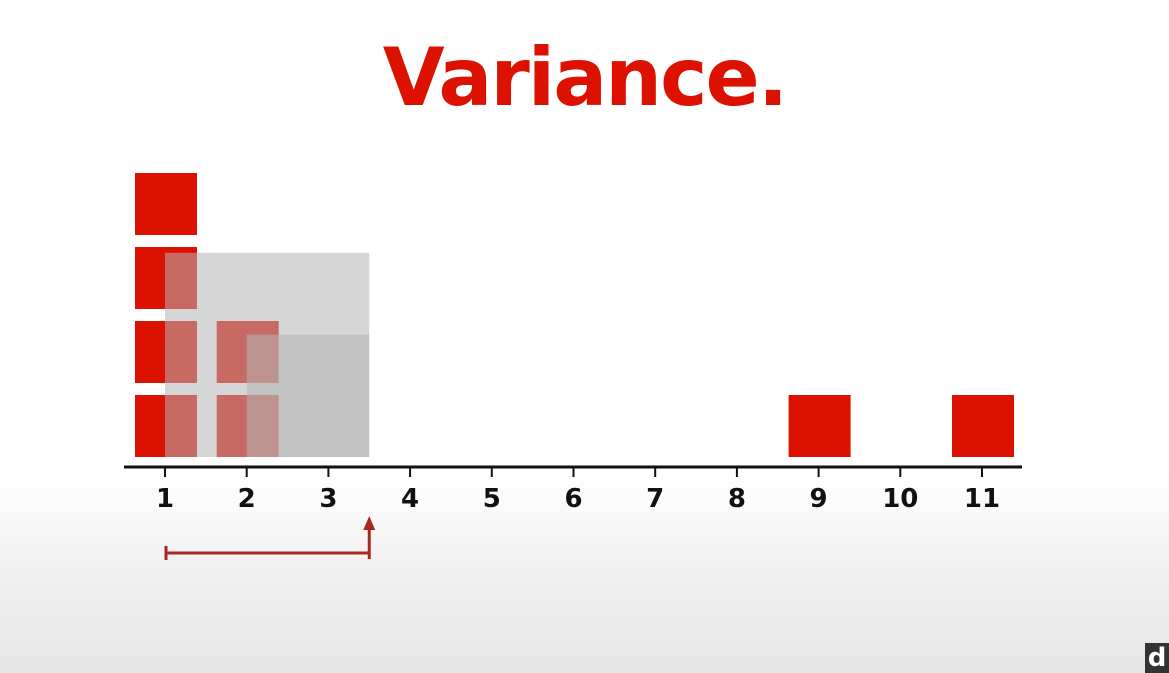 The height and width of the screenshot is (673, 1169). I want to click on deviation-squares, so click(267, 354).